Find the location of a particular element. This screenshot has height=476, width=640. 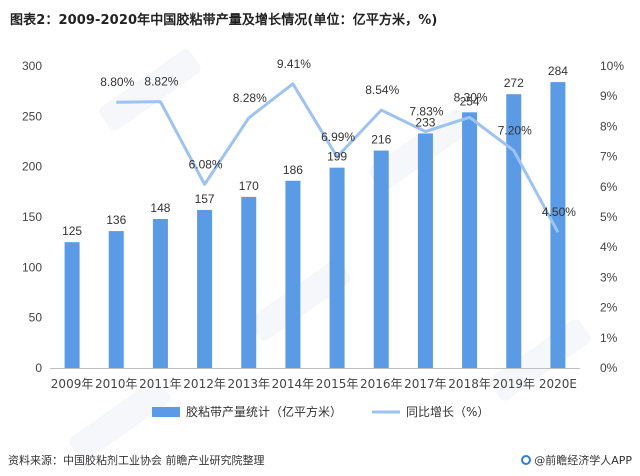

chart-title: 图表2：2009-2020年中国胶粘带产量及增长情况(单位：亿平方米，%) is located at coordinates (224, 20).